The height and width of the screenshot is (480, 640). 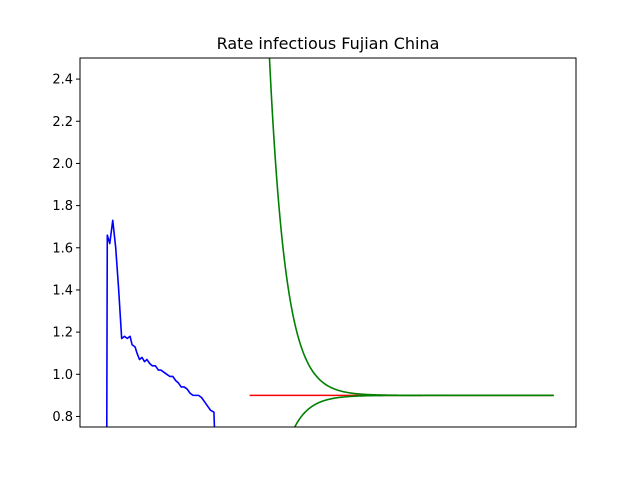 What do you see at coordinates (328, 43) in the screenshot?
I see `chart-title: Rate infectious Fujian China` at bounding box center [328, 43].